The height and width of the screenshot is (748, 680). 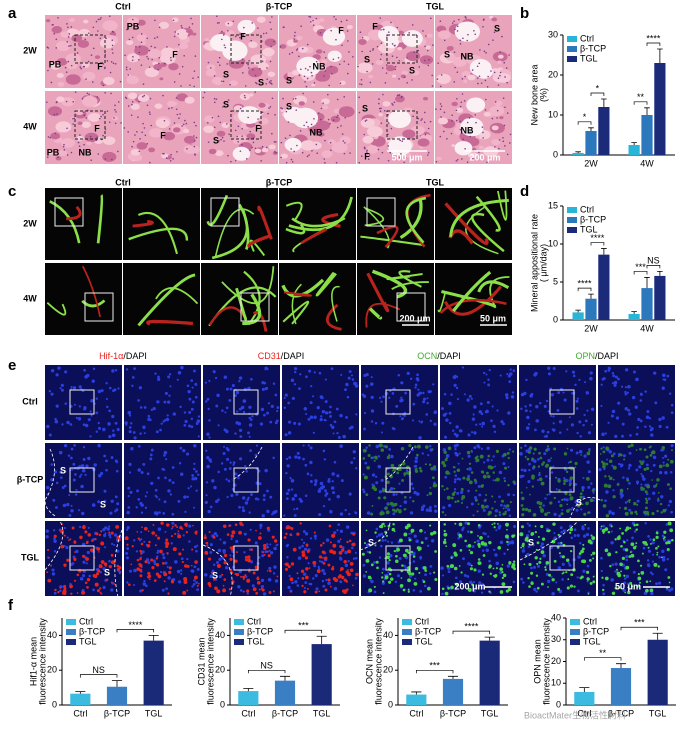 I want to click on y-tick-label: 40, so click(x=388, y=635).